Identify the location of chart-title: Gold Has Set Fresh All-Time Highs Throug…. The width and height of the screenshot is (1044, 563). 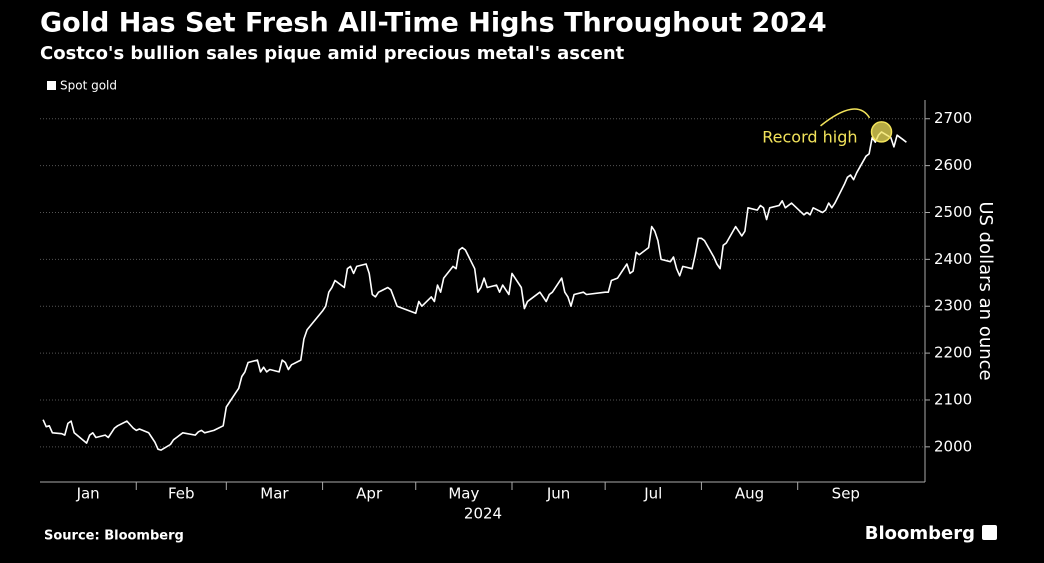
(433, 23).